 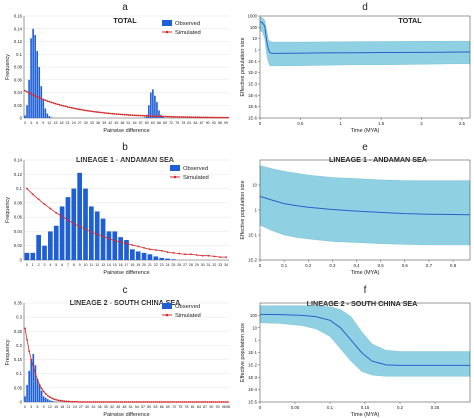 What do you see at coordinates (162, 265) in the screenshot?
I see `x-tick-label: 23` at bounding box center [162, 265].